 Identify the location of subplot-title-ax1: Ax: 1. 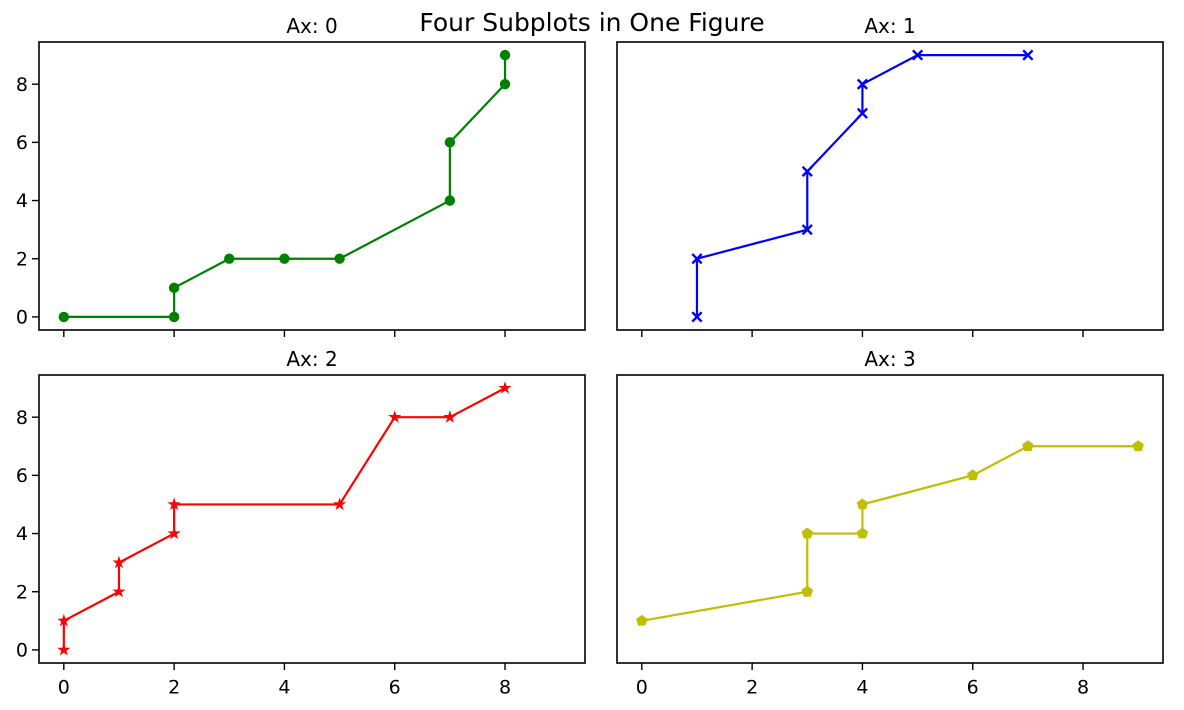
(890, 26).